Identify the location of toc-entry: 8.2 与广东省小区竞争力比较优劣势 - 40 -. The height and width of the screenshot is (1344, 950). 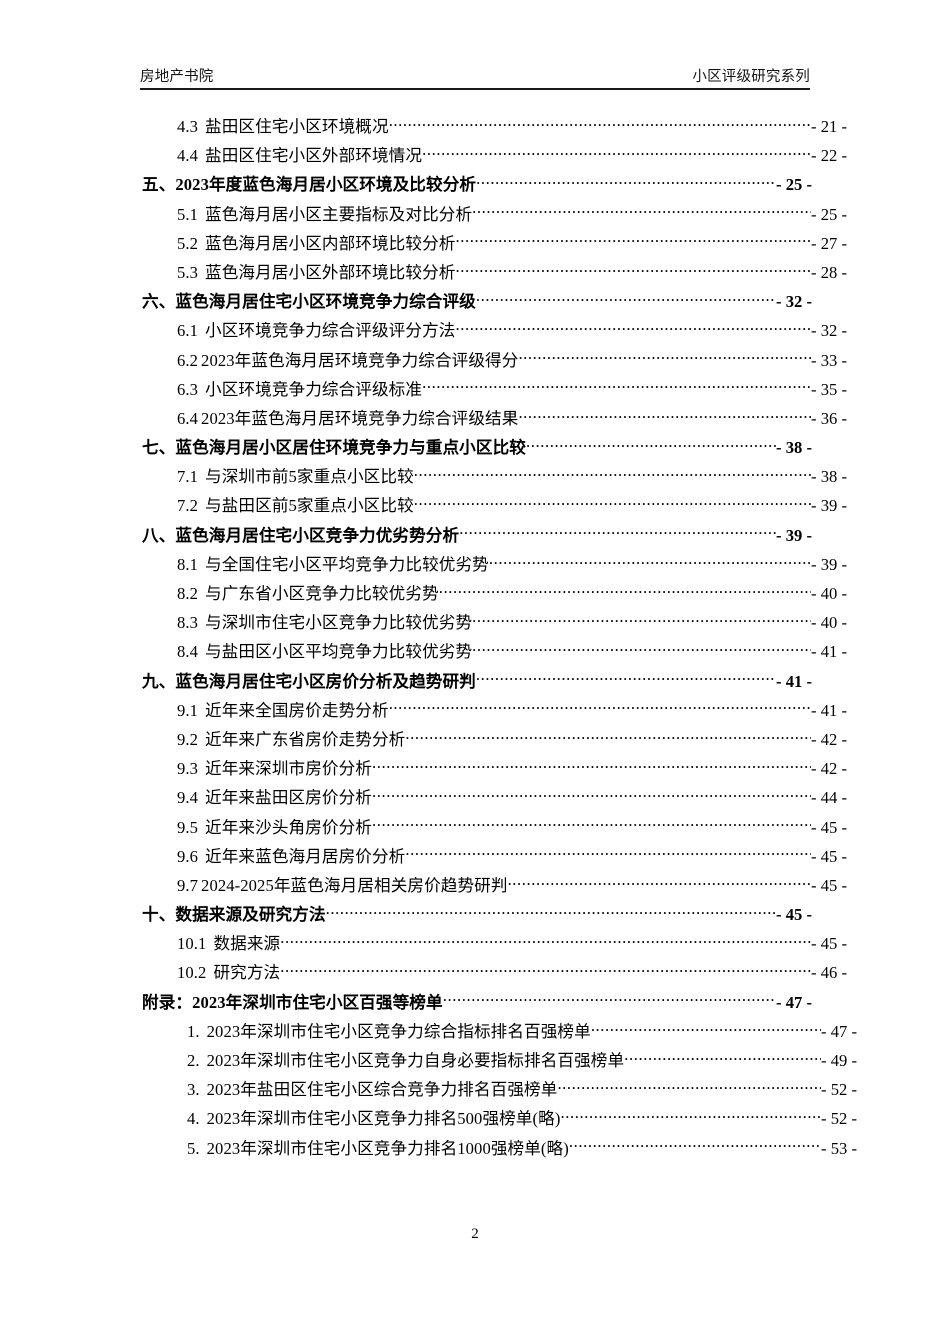
(493, 594).